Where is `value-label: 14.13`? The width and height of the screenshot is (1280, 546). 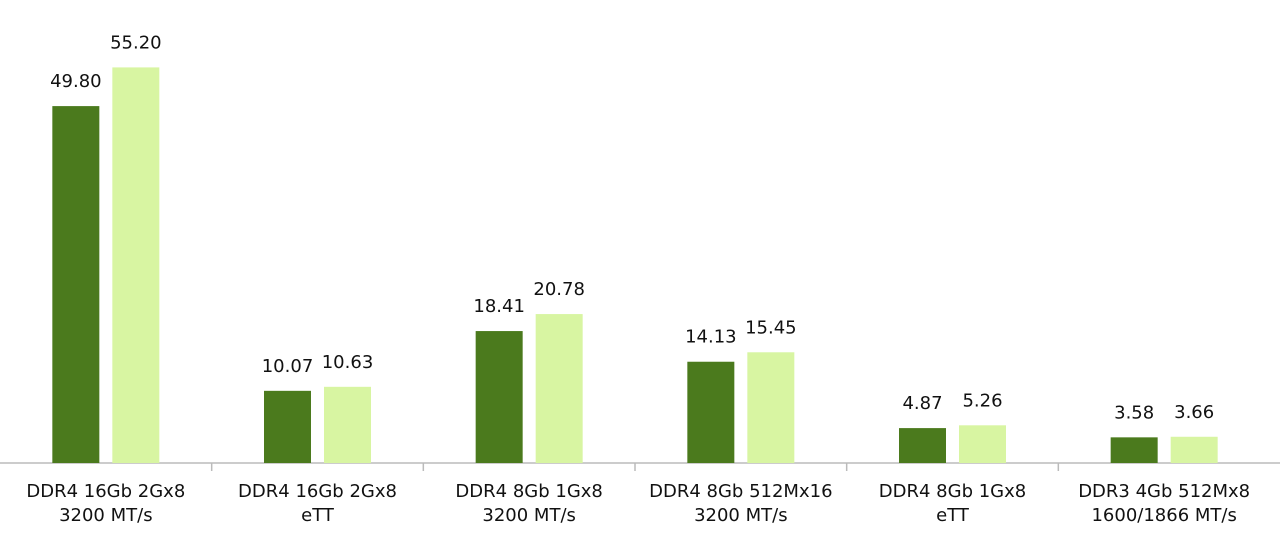 value-label: 14.13 is located at coordinates (711, 337).